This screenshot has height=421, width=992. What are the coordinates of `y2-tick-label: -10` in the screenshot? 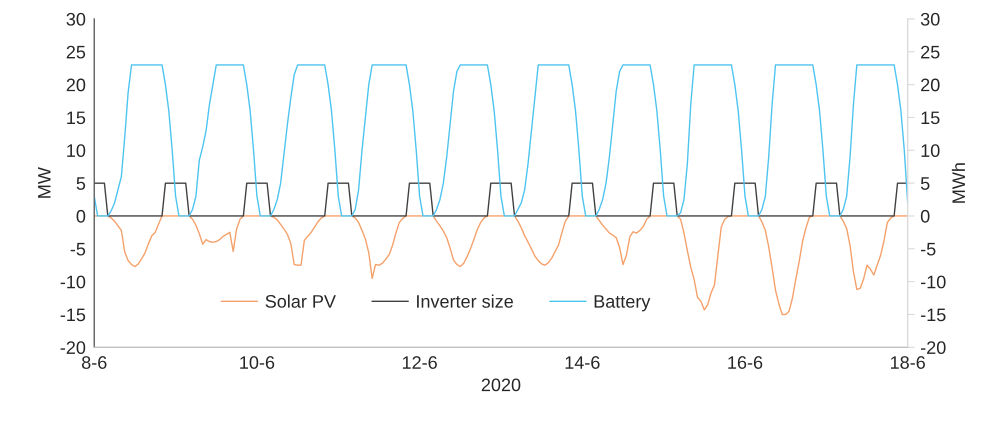 It's located at (933, 282).